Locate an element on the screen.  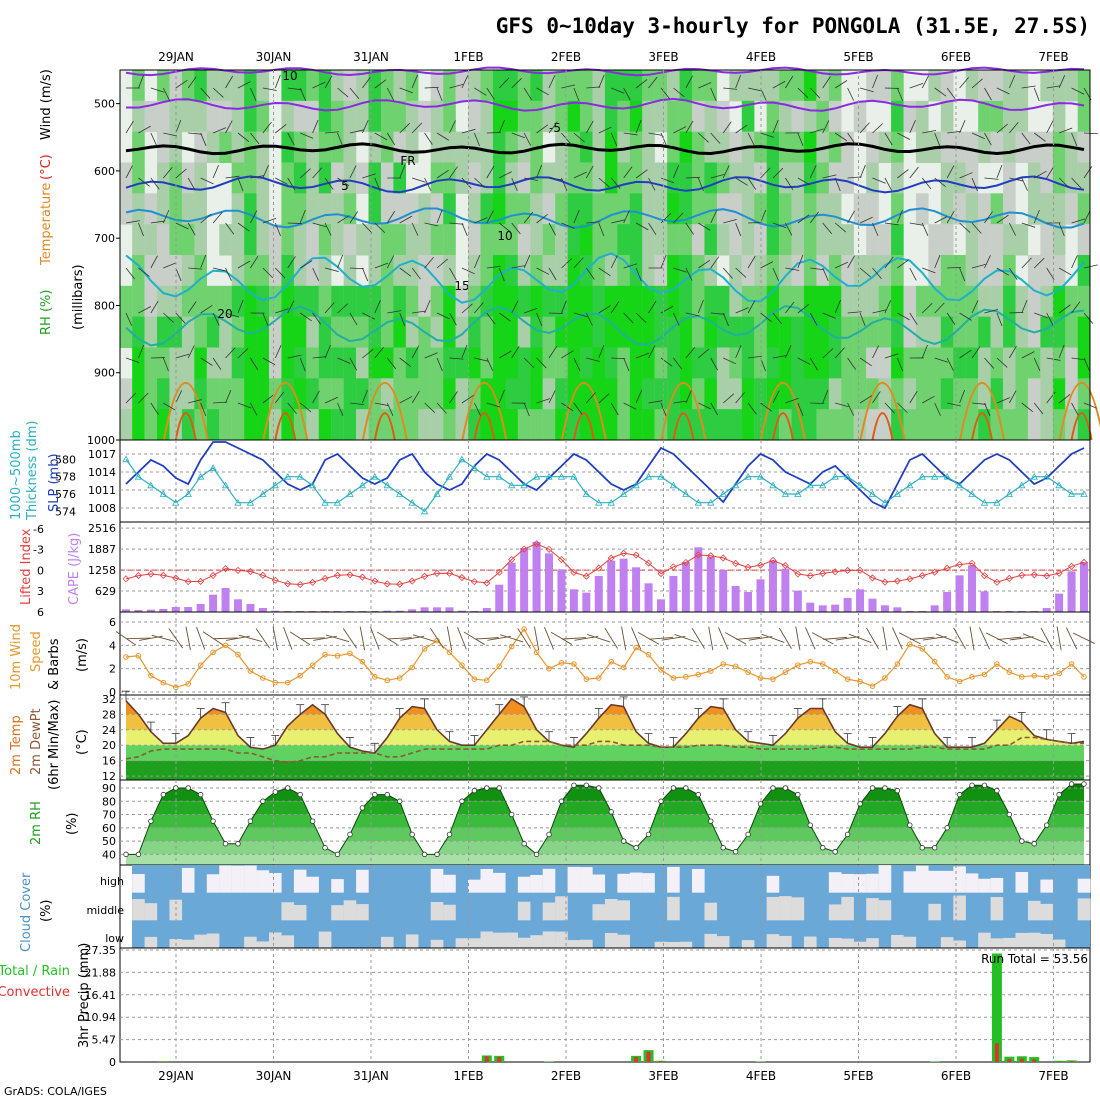
temp-band is located at coordinates (605, 770).